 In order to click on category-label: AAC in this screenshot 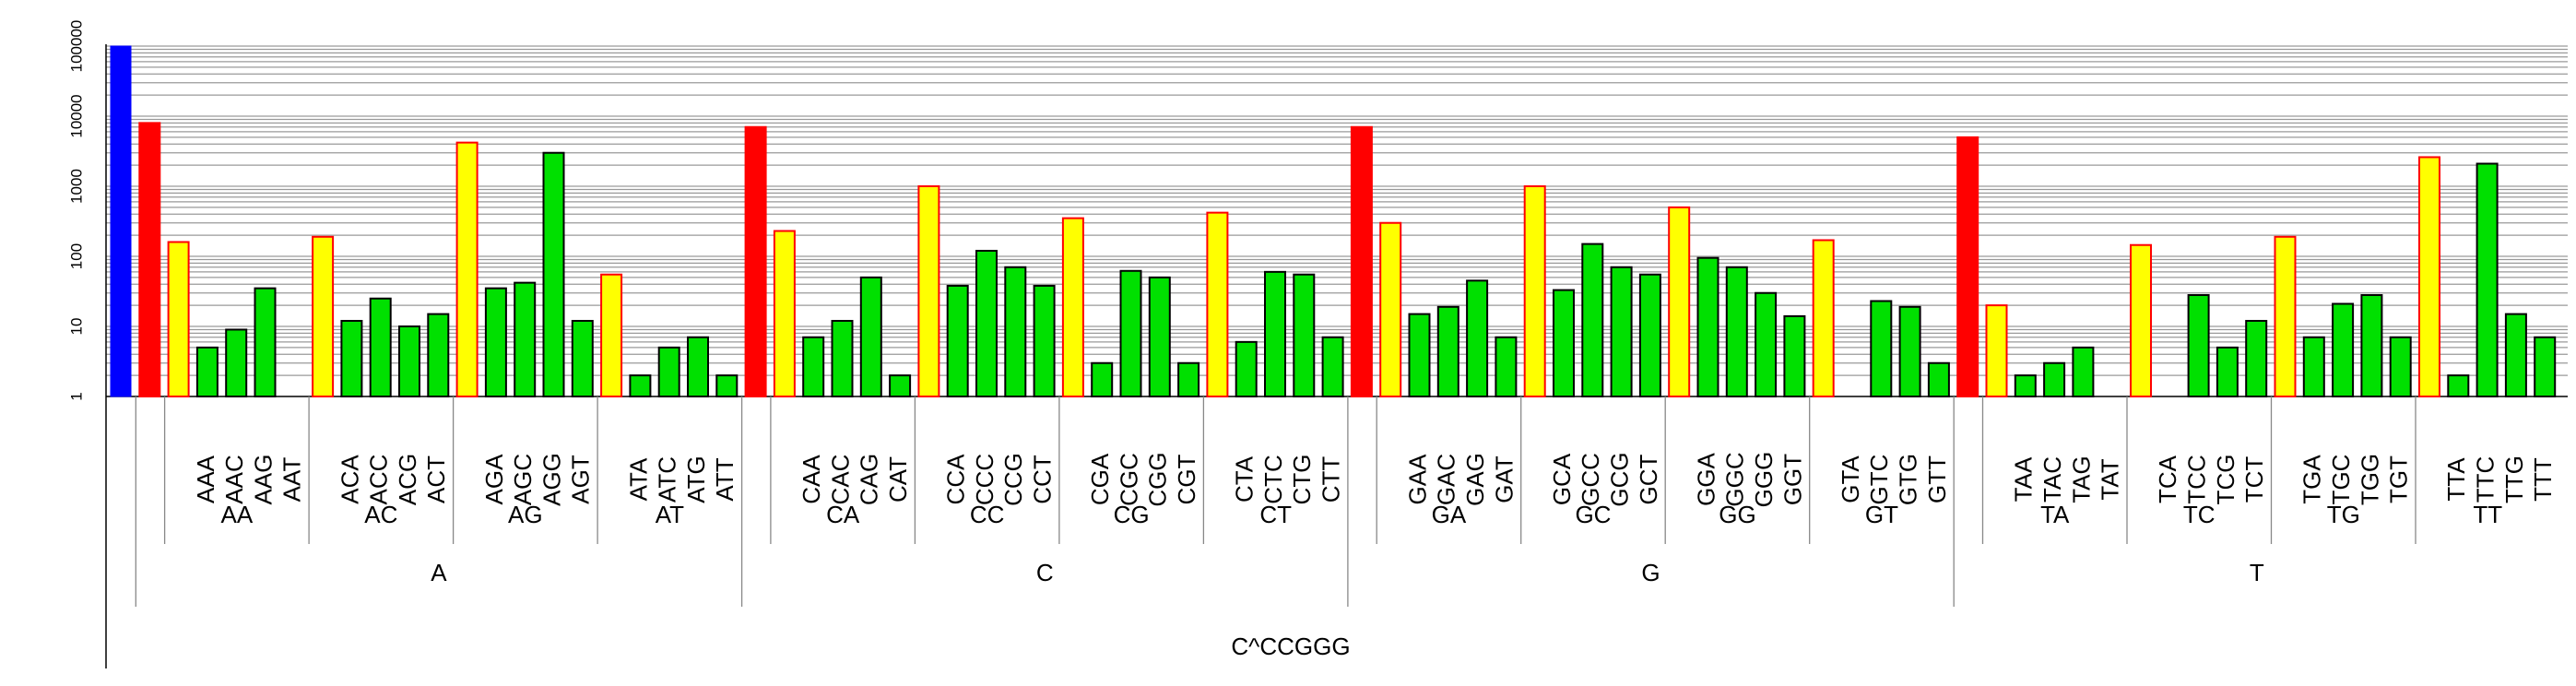, I will do `click(234, 479)`.